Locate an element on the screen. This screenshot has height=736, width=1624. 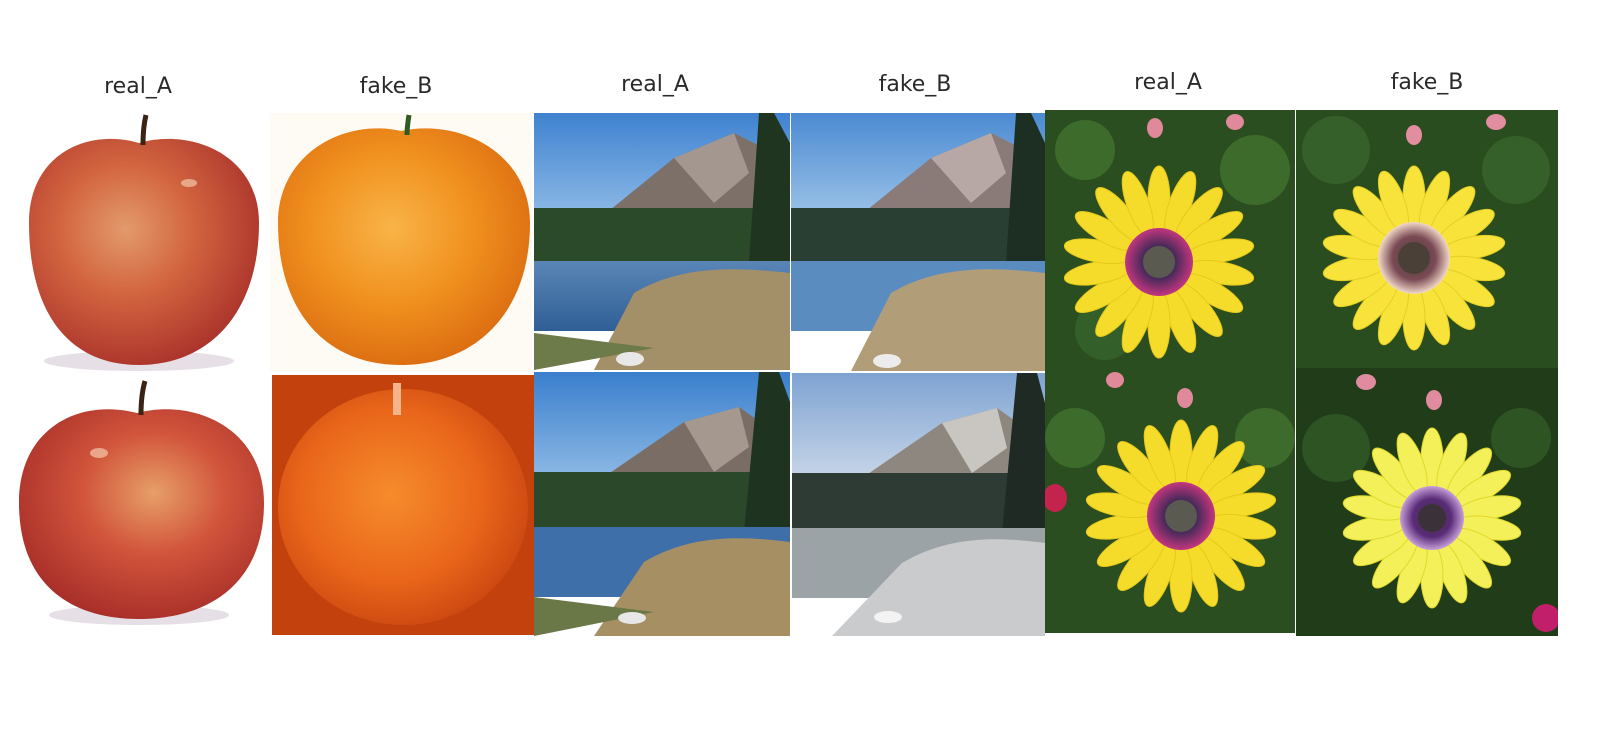
fake-flower-image-row1 is located at coordinates (1427, 239).